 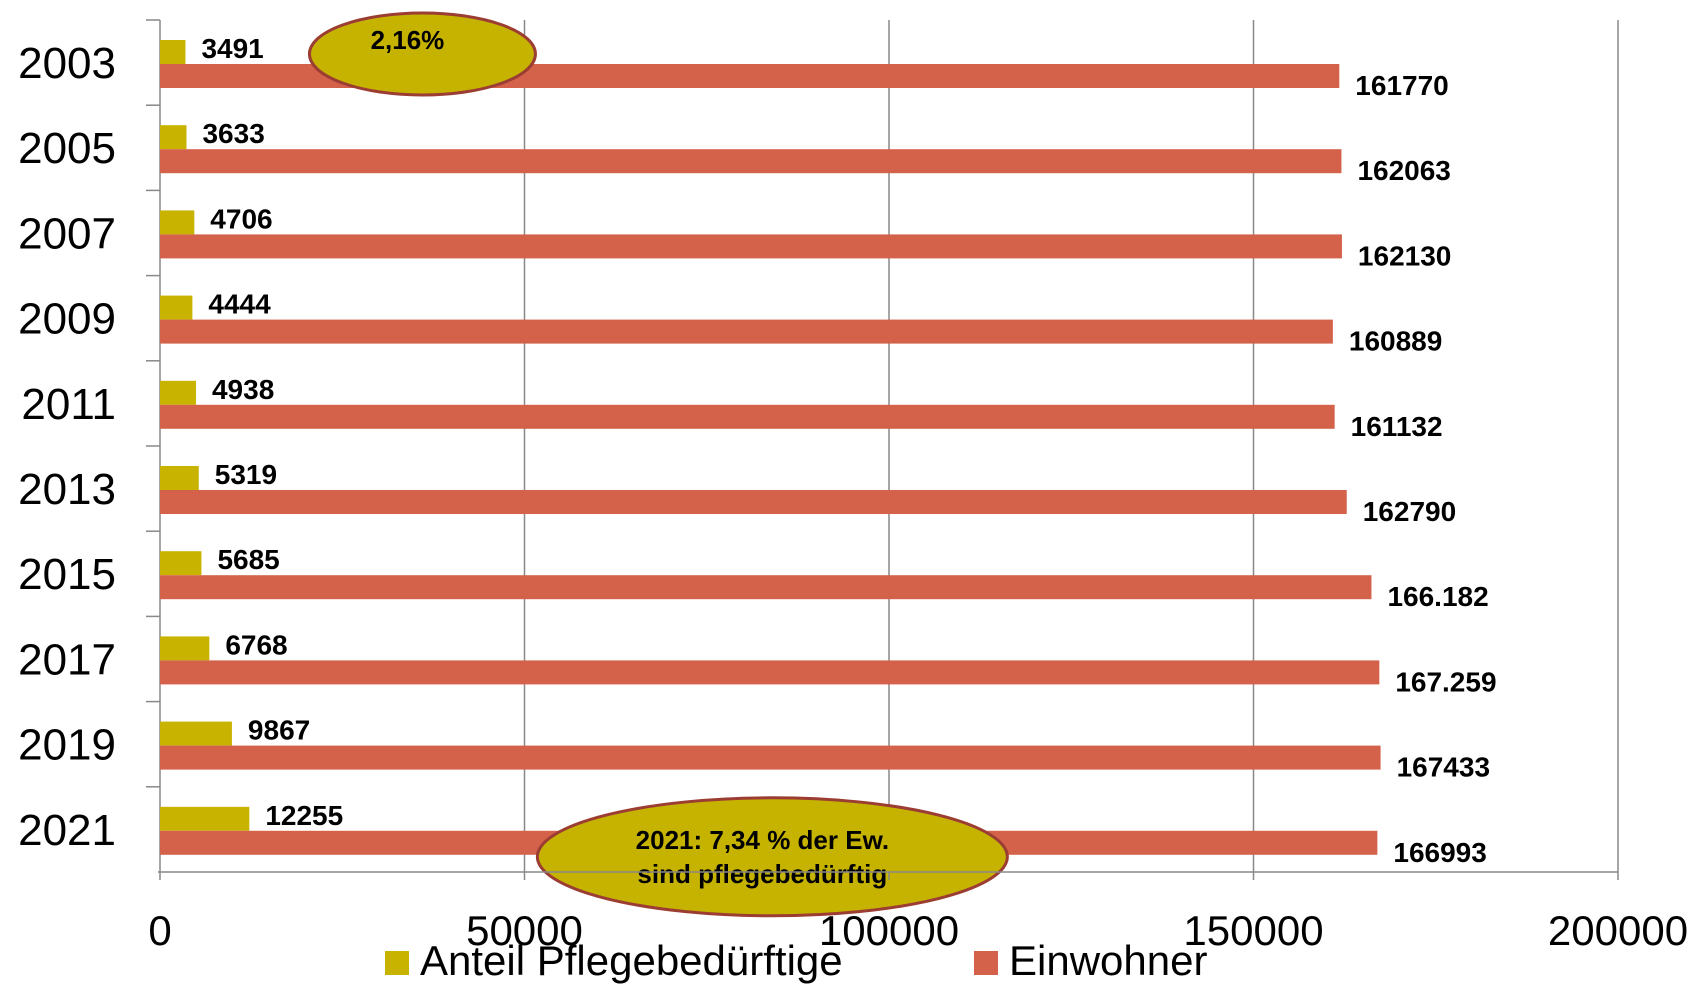 I want to click on legend-label-einwohner: Einwohner, so click(x=1108, y=960).